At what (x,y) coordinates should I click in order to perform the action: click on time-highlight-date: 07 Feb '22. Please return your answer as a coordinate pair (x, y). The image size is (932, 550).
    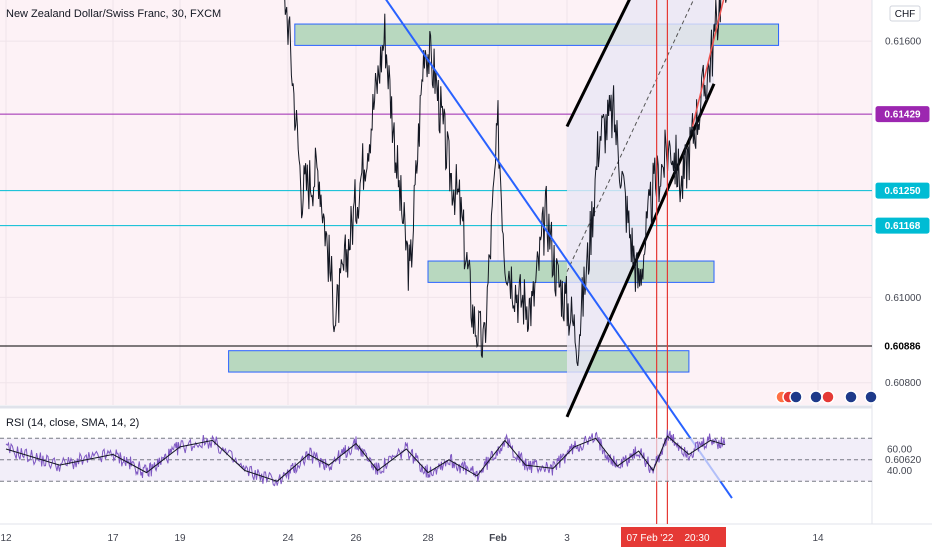
    Looking at the image, I should click on (650, 538).